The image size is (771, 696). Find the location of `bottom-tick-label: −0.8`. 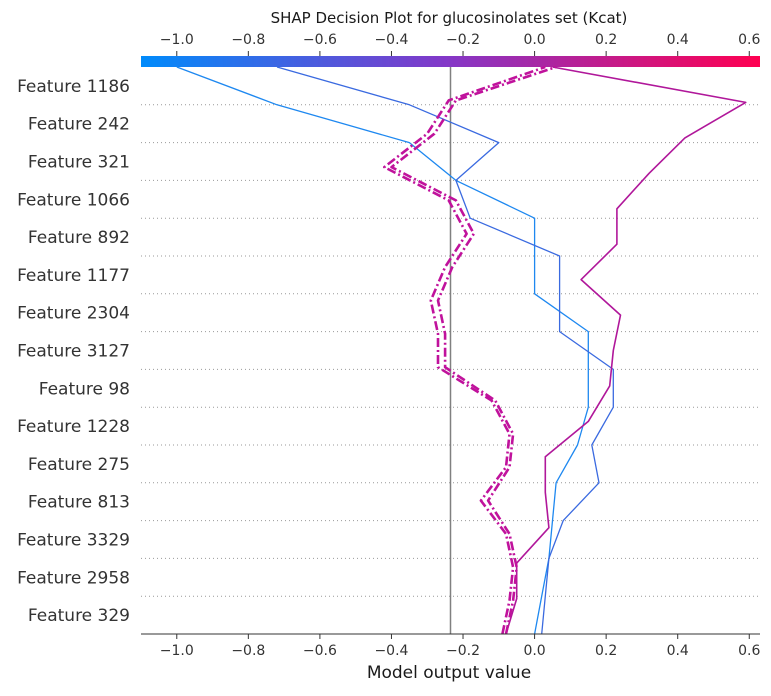

bottom-tick-label: −0.8 is located at coordinates (248, 651).